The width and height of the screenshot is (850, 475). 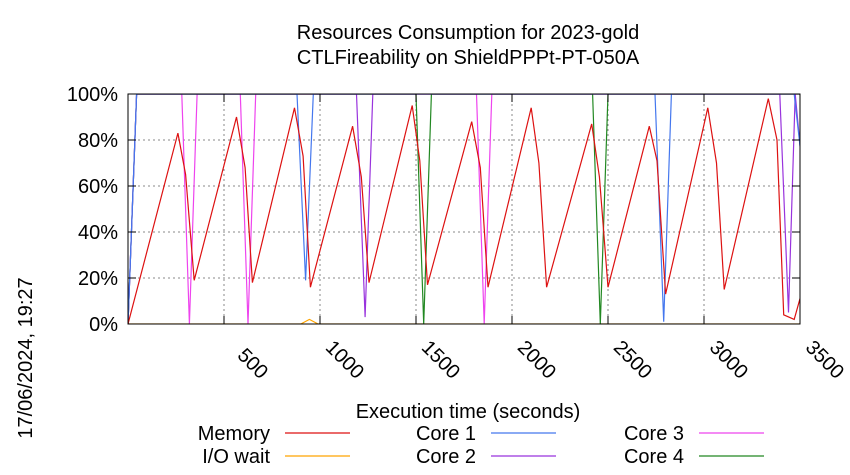 I want to click on x-tick-label: 3500, so click(x=824, y=360).